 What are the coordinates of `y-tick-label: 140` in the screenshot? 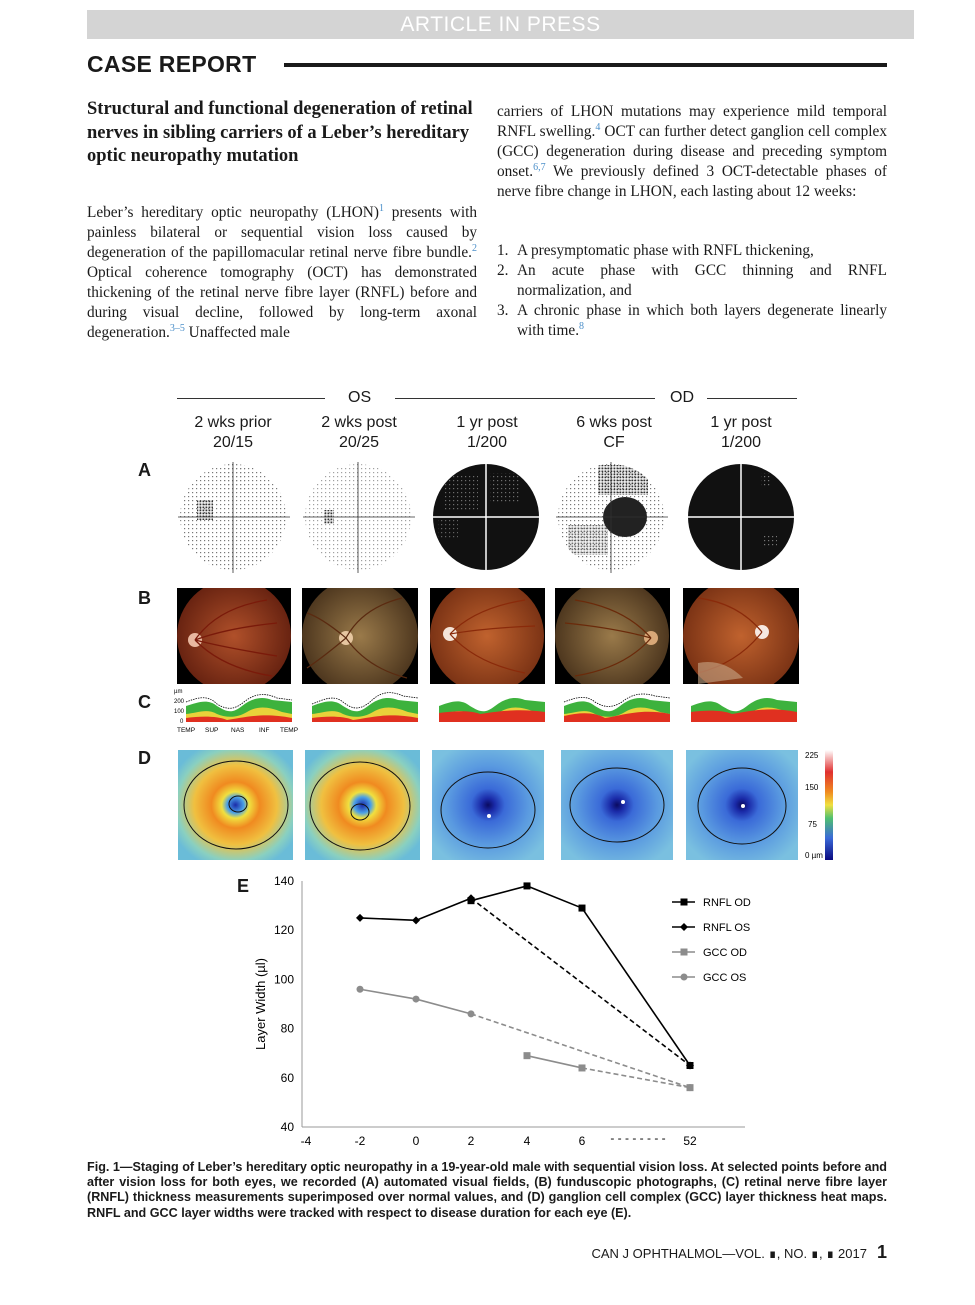 It's located at (284, 881).